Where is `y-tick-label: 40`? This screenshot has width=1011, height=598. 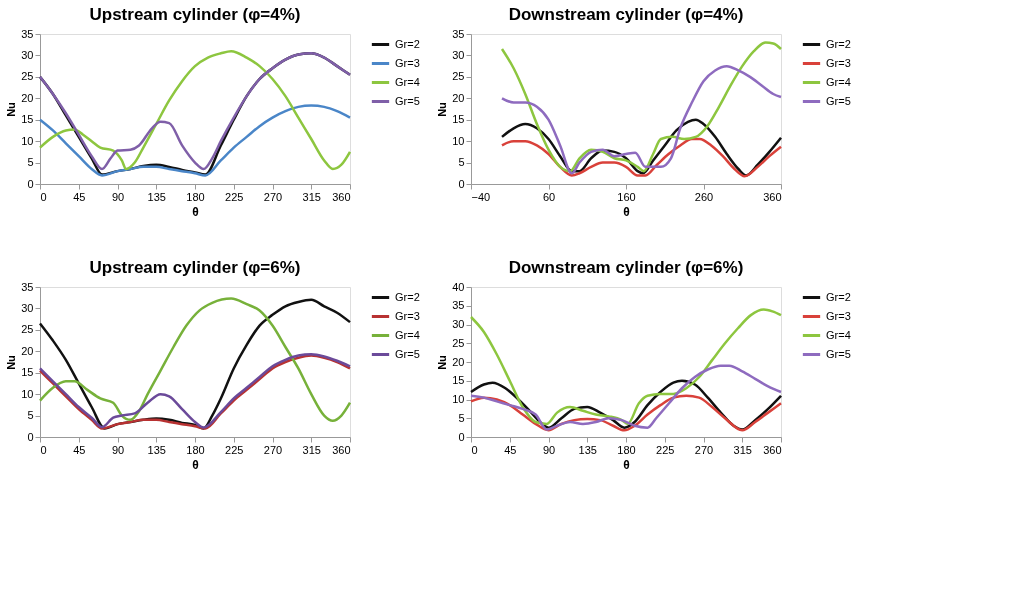 y-tick-label: 40 is located at coordinates (458, 286).